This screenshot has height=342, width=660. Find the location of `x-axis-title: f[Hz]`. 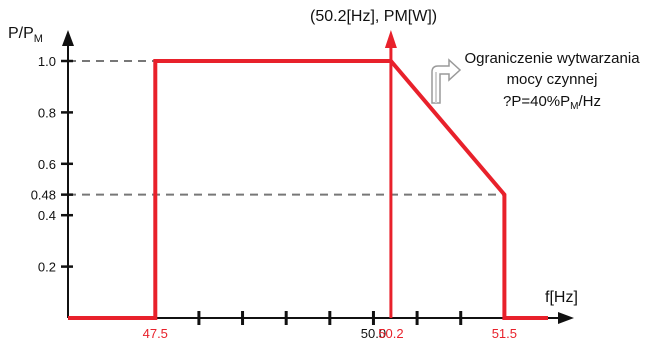

x-axis-title: f[Hz] is located at coordinates (561, 297).